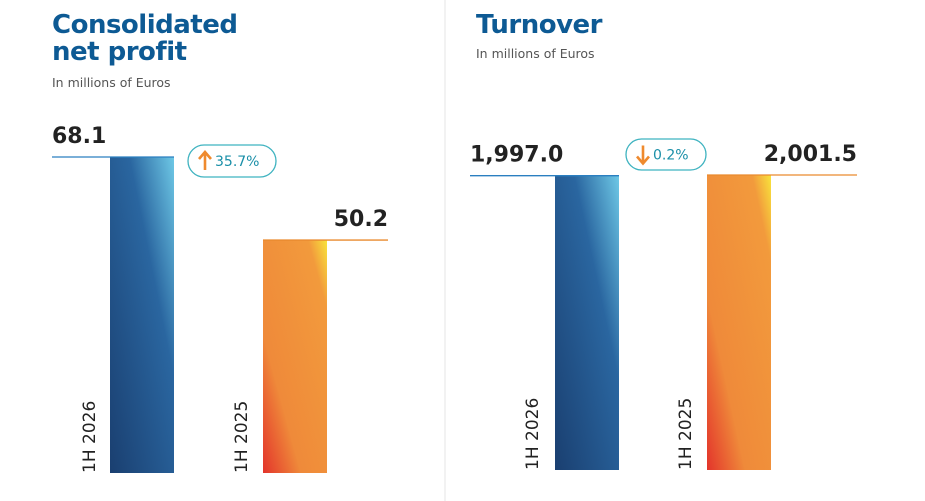 This screenshot has width=925, height=501. I want to click on change-label: 0.2%, so click(671, 156).